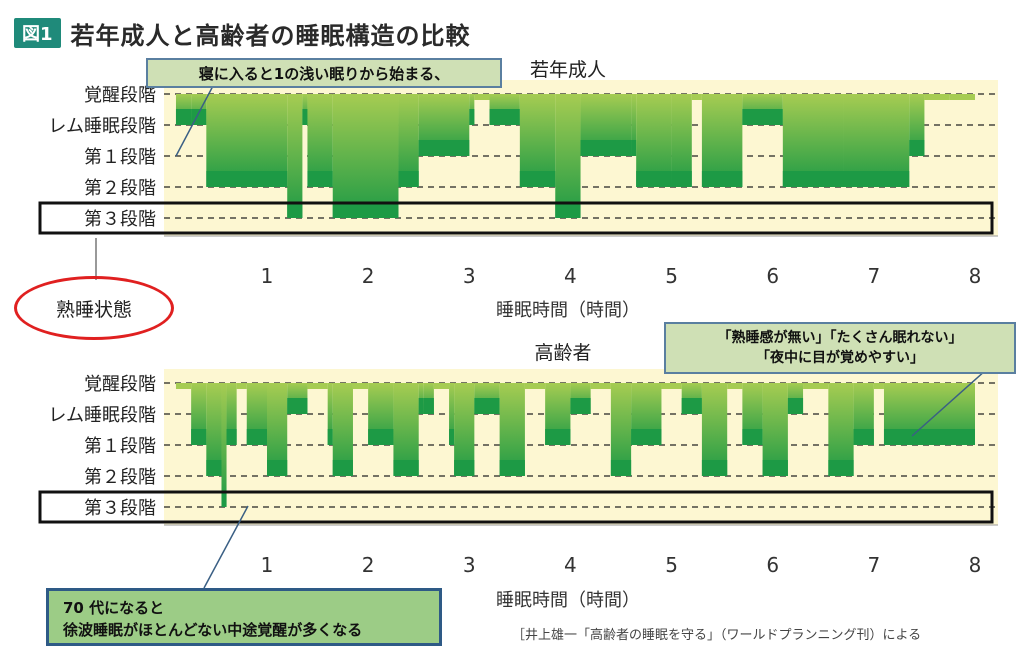 This screenshot has width=1024, height=660. What do you see at coordinates (873, 276) in the screenshot?
I see `young-x-tick-6: 7` at bounding box center [873, 276].